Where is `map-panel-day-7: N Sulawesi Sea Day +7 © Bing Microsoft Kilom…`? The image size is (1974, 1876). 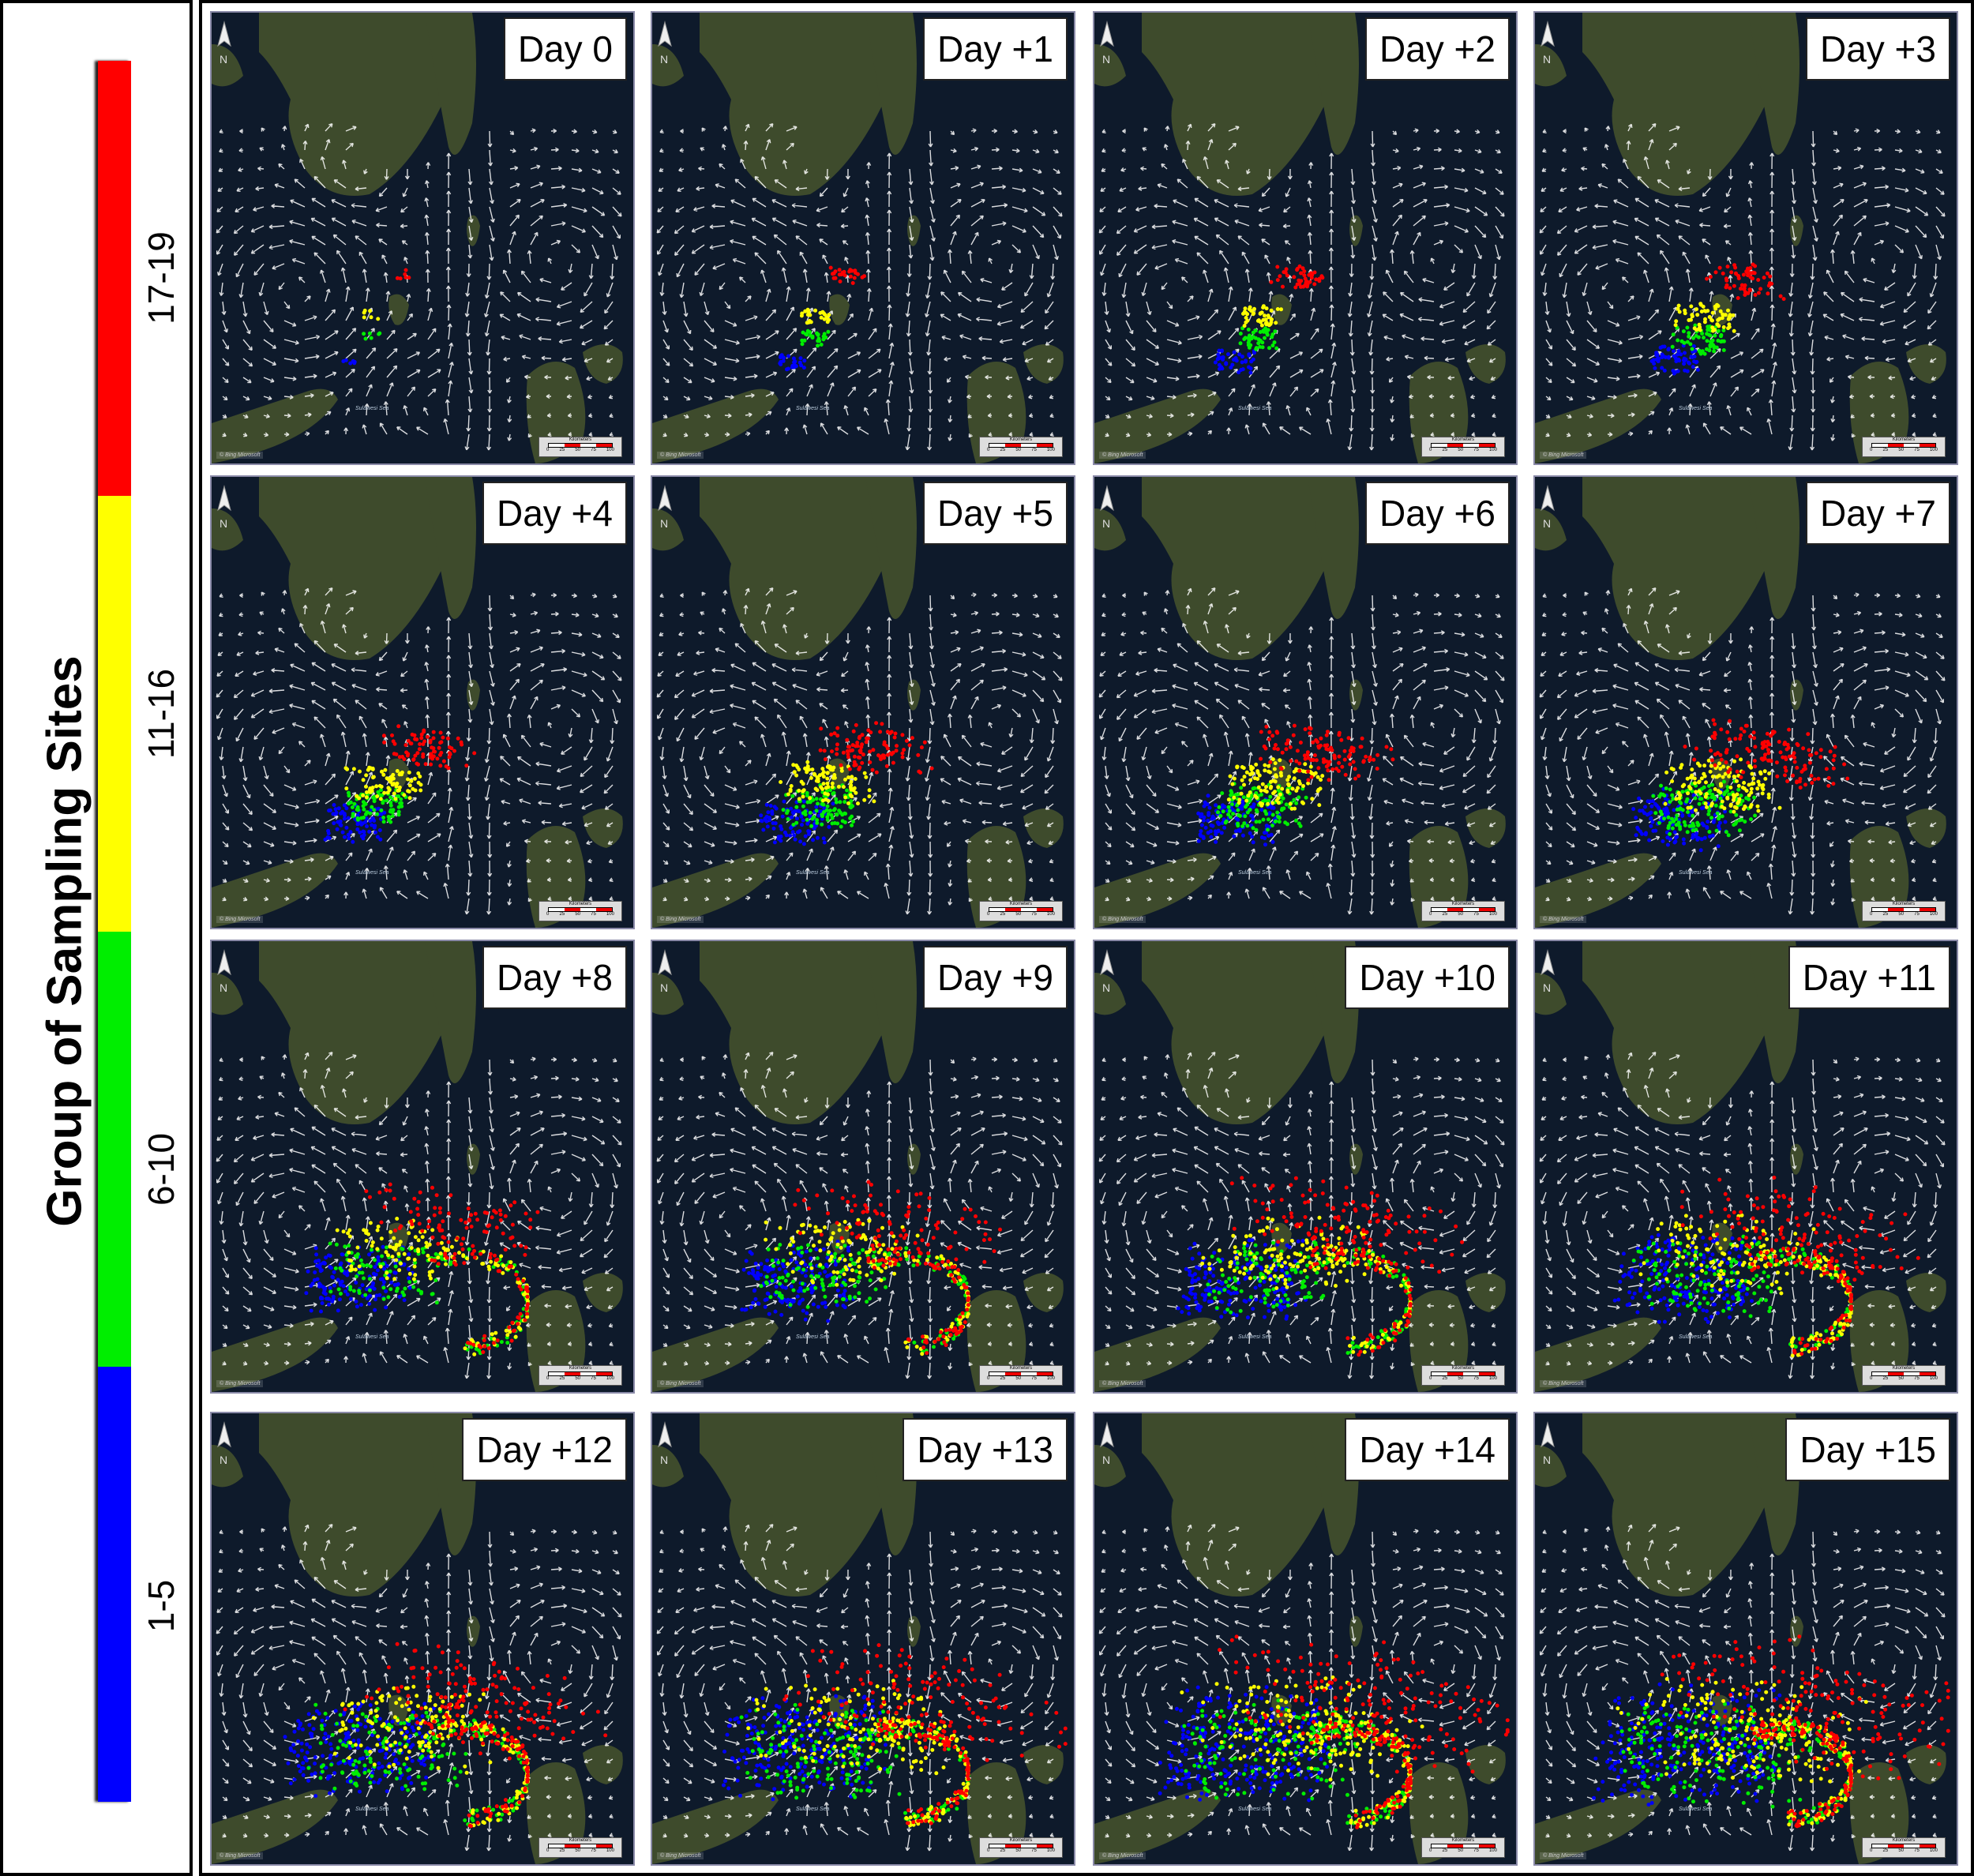
map-panel-day-7: N Sulawesi Sea Day +7 © Bing Microsoft Kilom… is located at coordinates (1745, 702).